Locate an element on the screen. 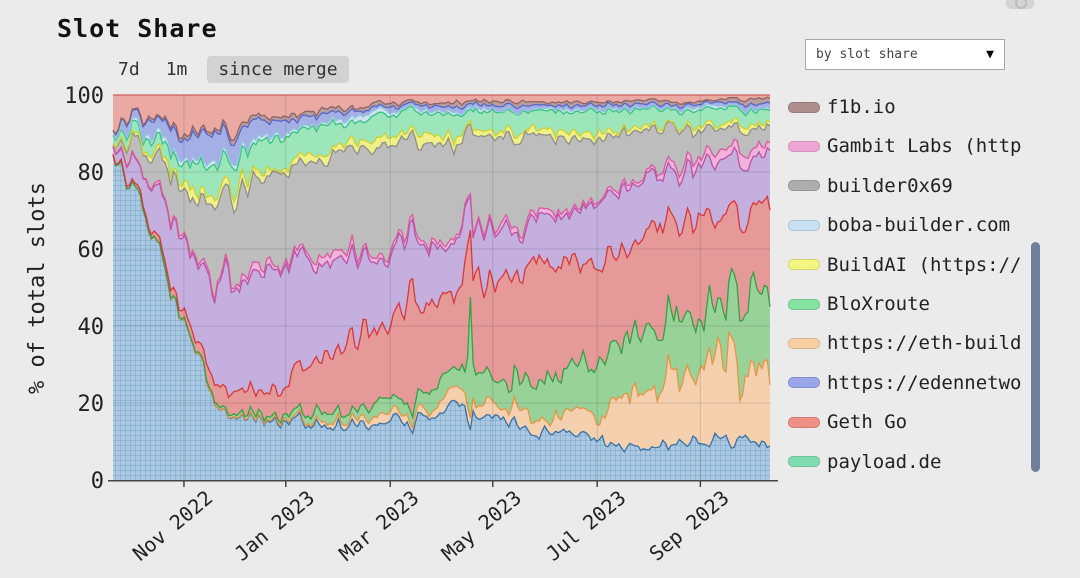 This screenshot has width=1080, height=578. sort-dropdown: by slot share ▼ is located at coordinates (905, 54).